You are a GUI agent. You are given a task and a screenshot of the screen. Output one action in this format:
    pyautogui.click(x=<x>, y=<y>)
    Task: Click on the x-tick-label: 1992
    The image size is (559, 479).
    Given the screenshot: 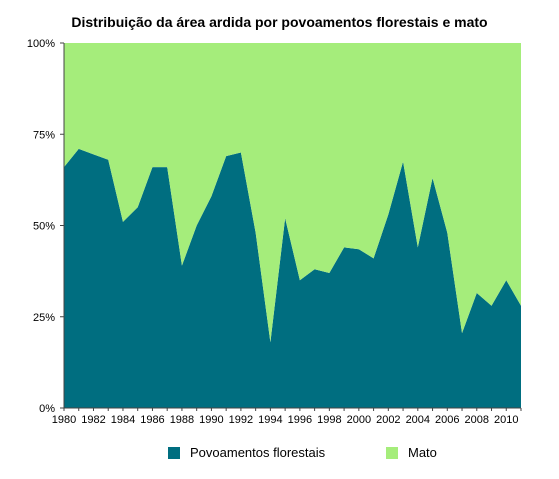 What is the action you would take?
    pyautogui.click(x=241, y=420)
    